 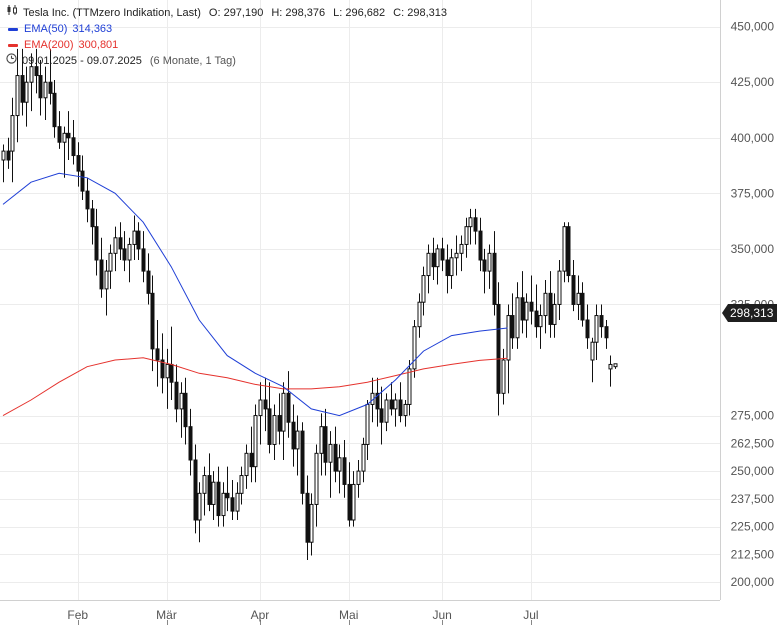 What do you see at coordinates (750, 313) in the screenshot?
I see `last-price-tag: 298,313` at bounding box center [750, 313].